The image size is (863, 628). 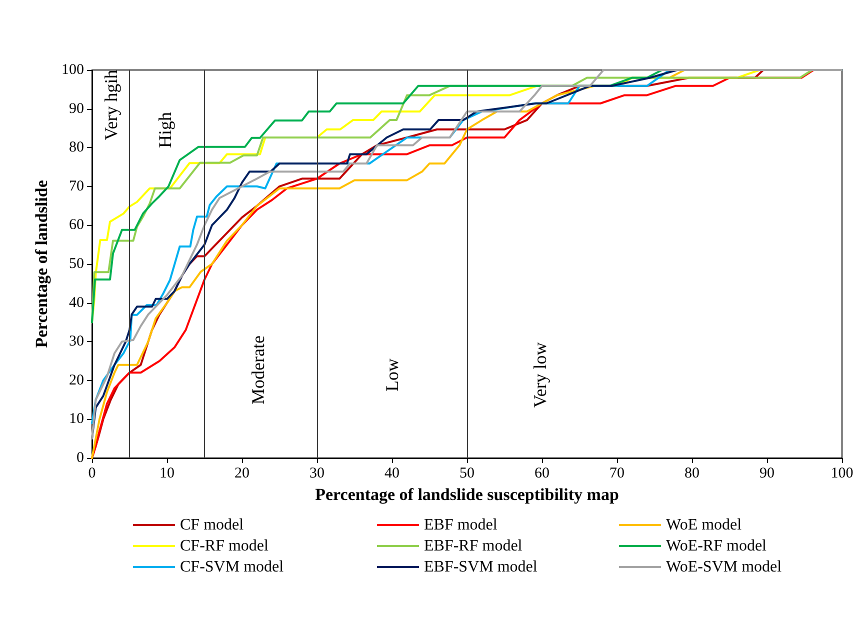 I want to click on y-tick-label: 20, so click(x=76, y=380).